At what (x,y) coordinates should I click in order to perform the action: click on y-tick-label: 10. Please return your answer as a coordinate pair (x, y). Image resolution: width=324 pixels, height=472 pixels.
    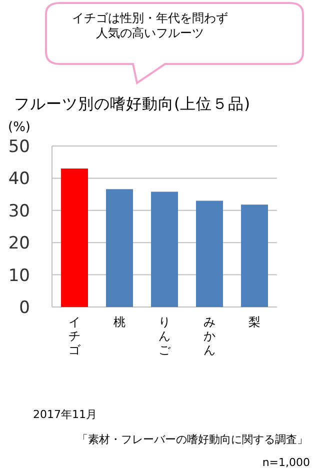
    Looking at the image, I should click on (19, 276).